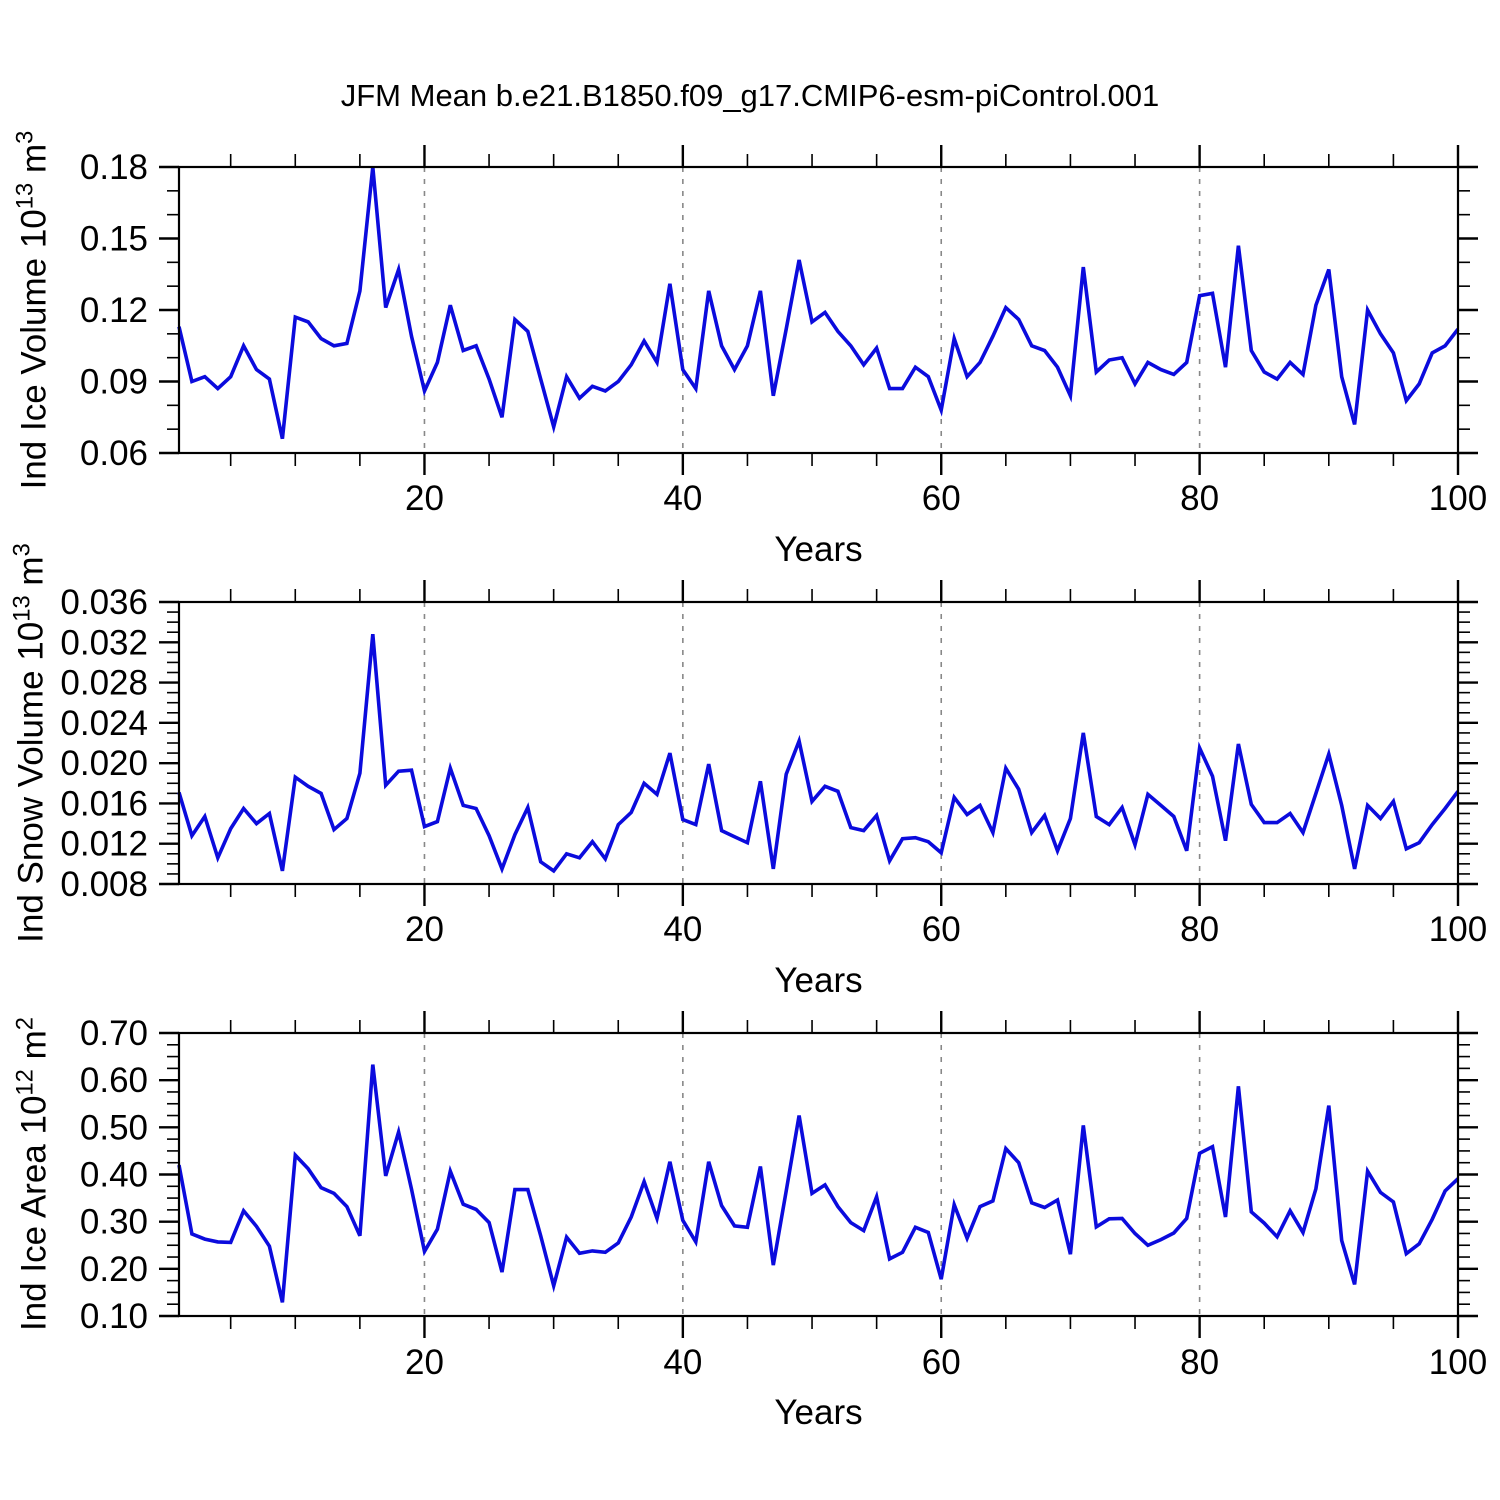 The height and width of the screenshot is (1500, 1500). What do you see at coordinates (104, 763) in the screenshot?
I see `y-tick-label: 0.020` at bounding box center [104, 763].